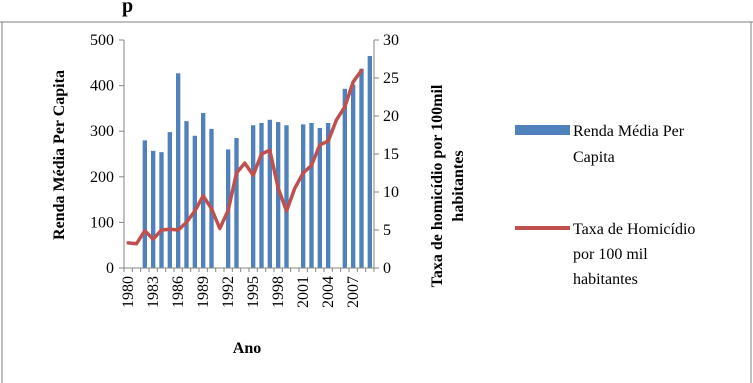 The height and width of the screenshot is (383, 753). Describe the element at coordinates (169, 200) in the screenshot. I see `bar-renda-1985` at that location.